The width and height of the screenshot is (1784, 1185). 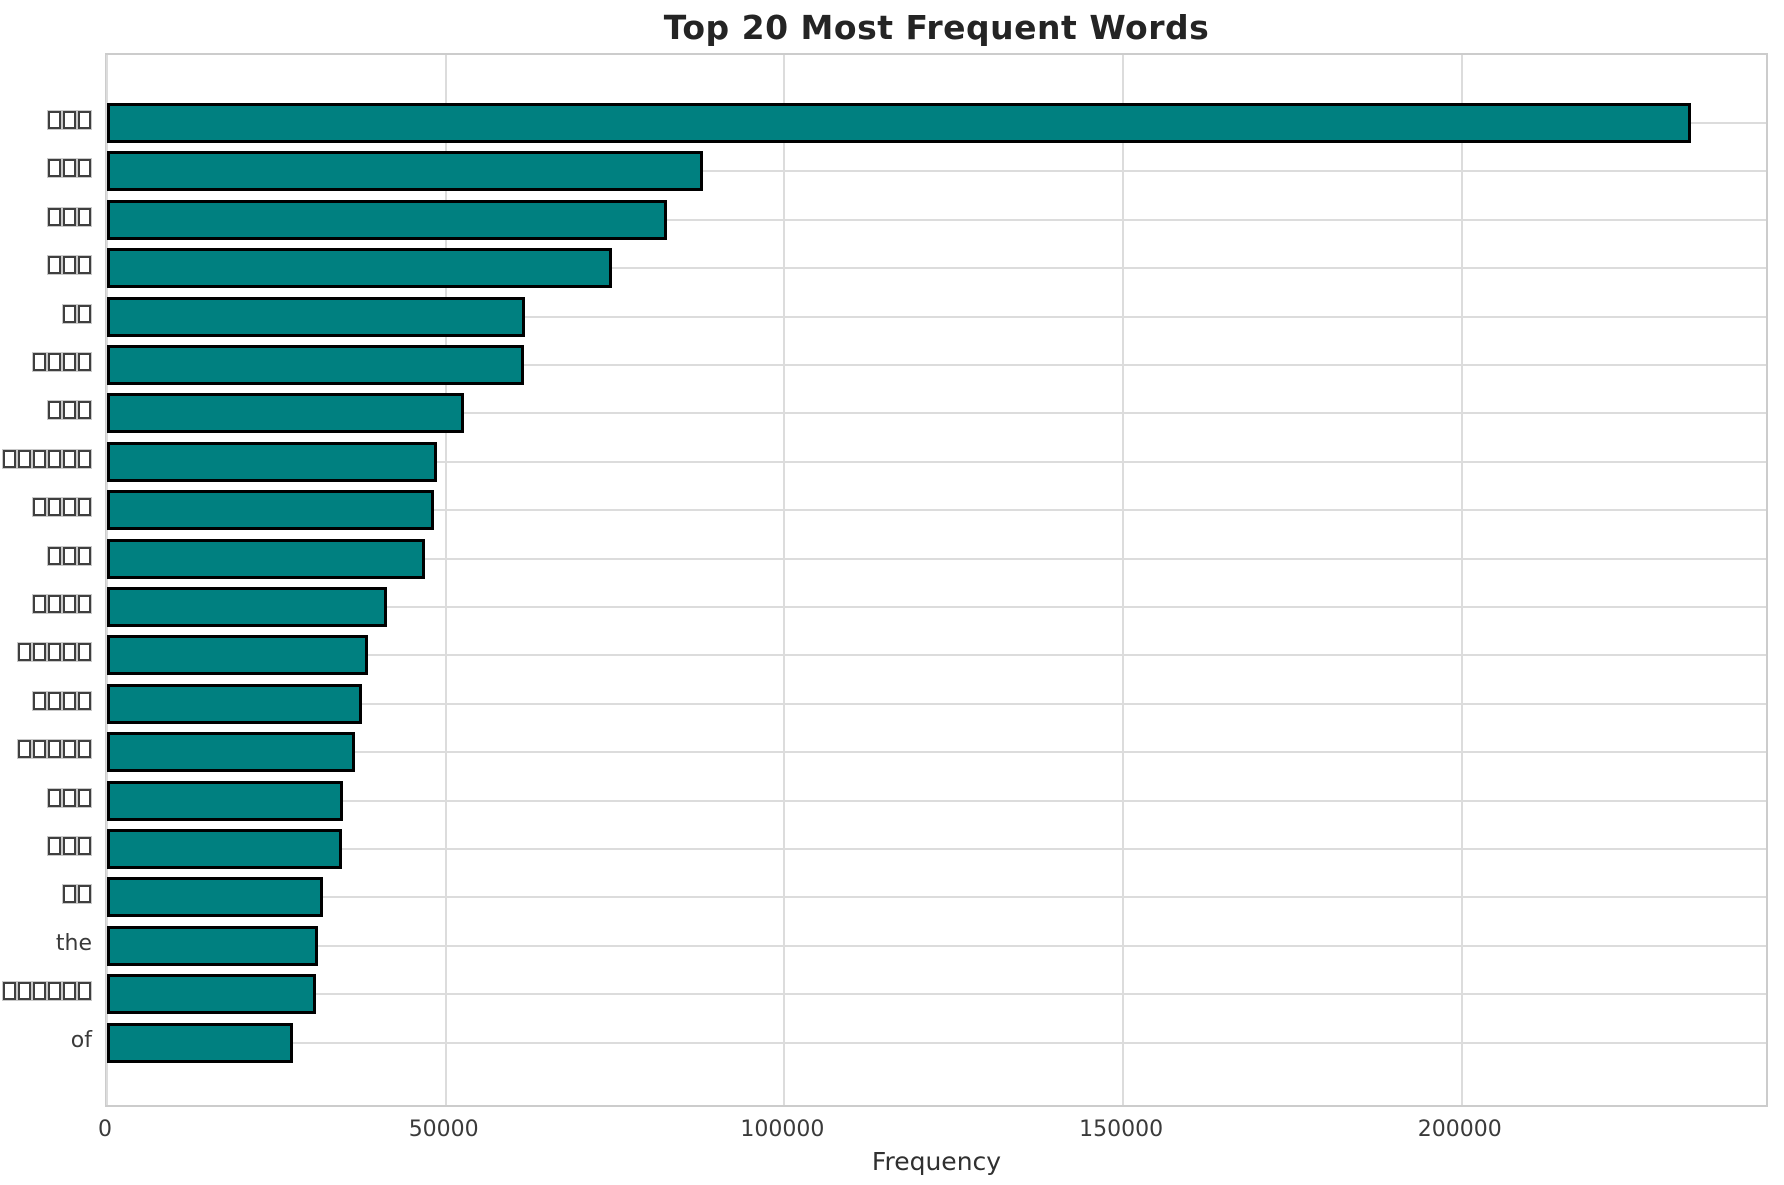 What do you see at coordinates (443, 1129) in the screenshot?
I see `x-tick-label: 50000` at bounding box center [443, 1129].